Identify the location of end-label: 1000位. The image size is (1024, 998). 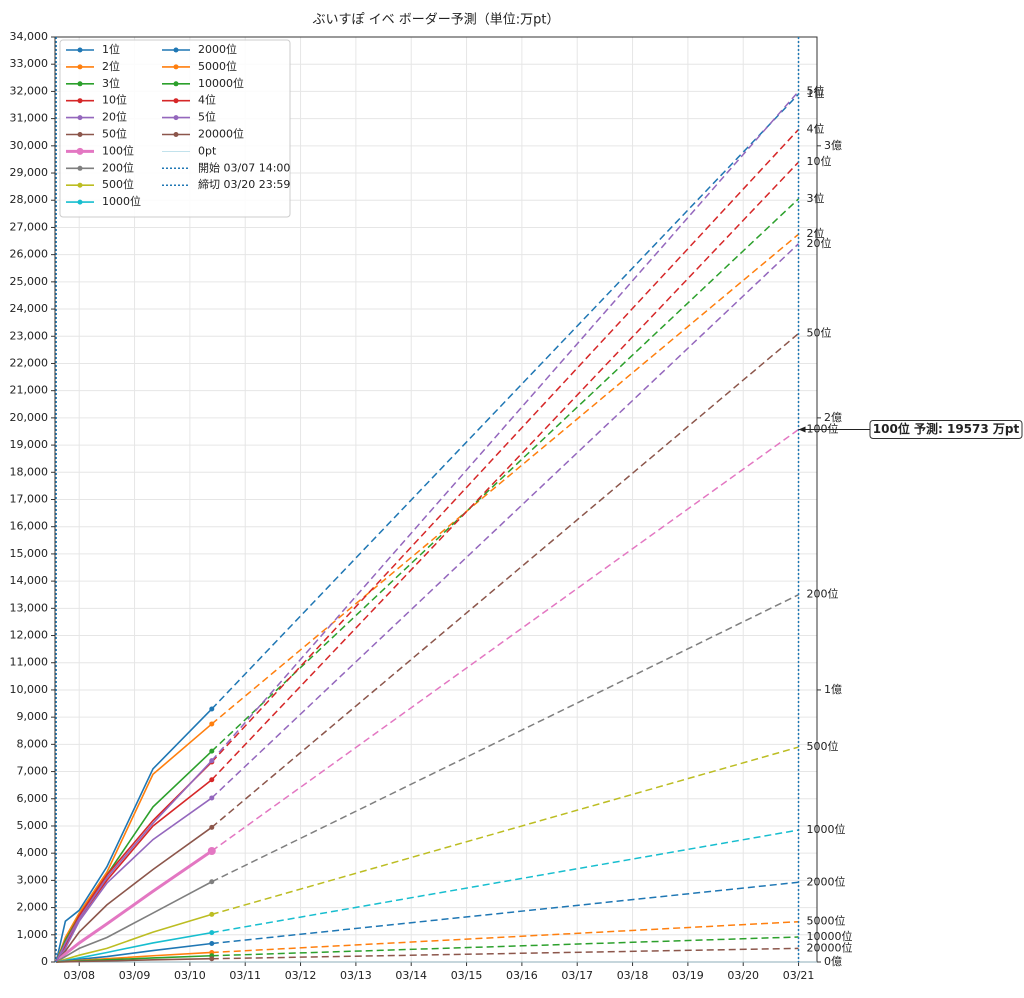
(826, 829).